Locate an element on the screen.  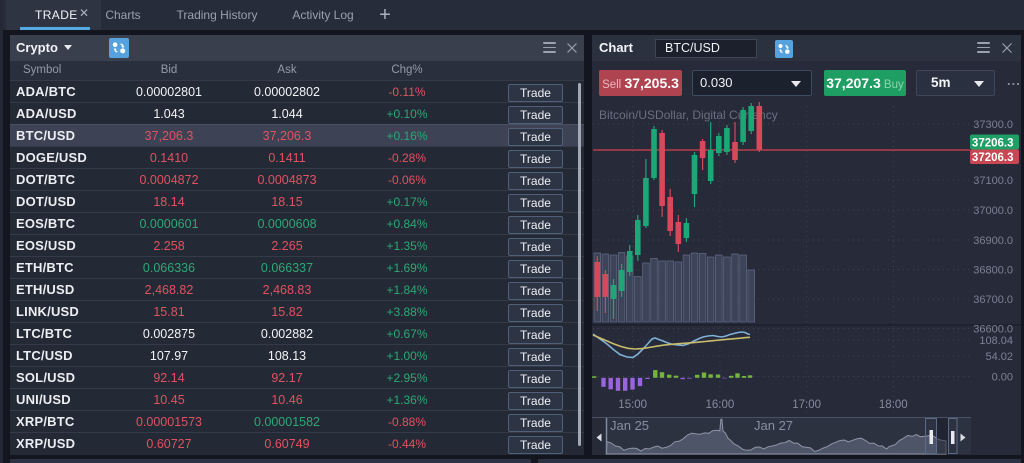
svg-text: 54.02 is located at coordinates (999, 357).